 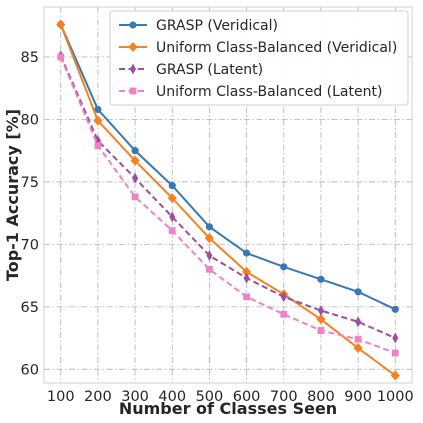 What do you see at coordinates (217, 26) in the screenshot?
I see `legend-label: GRASP (Veridical)` at bounding box center [217, 26].